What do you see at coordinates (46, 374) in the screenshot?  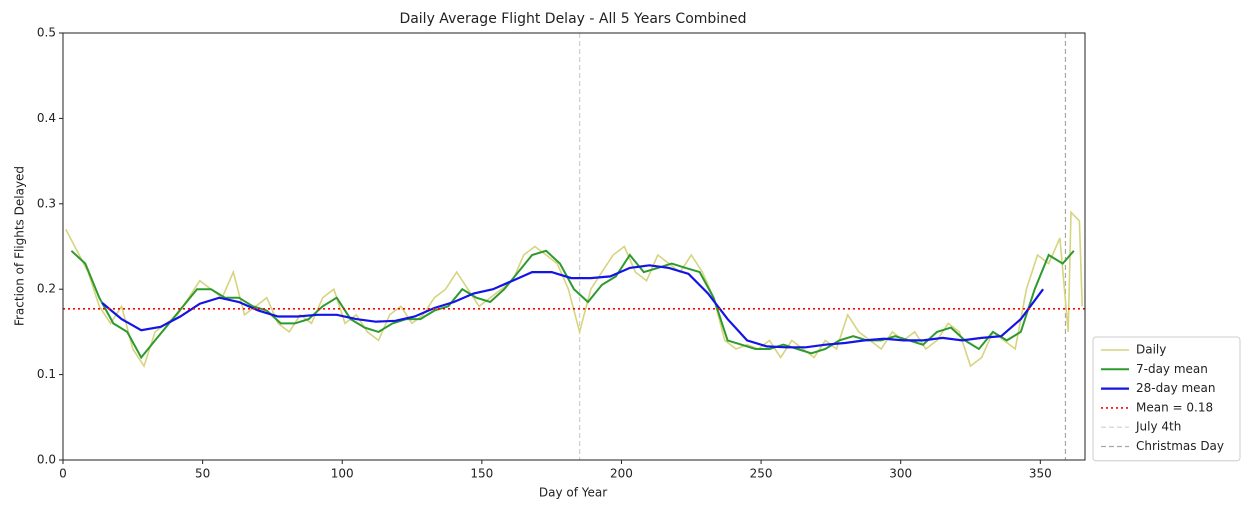 I see `y-tick-label: 0.1` at bounding box center [46, 374].